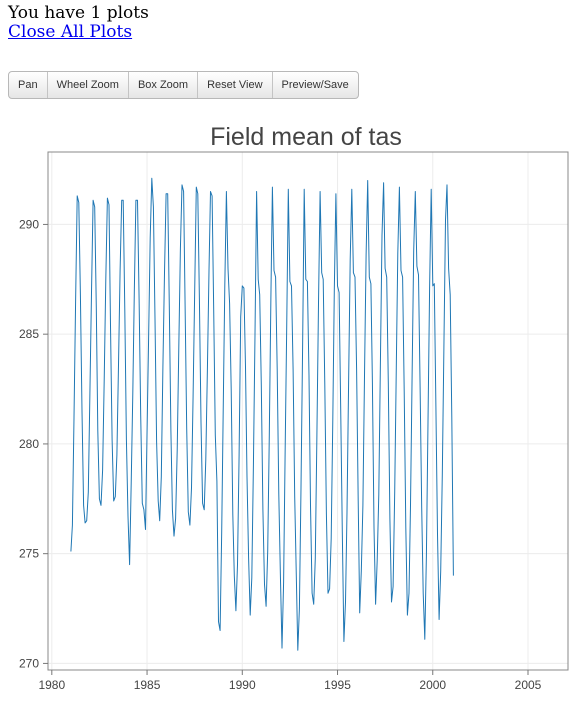 This screenshot has width=584, height=706. I want to click on box-zoom-button: Box Zoom, so click(164, 85).